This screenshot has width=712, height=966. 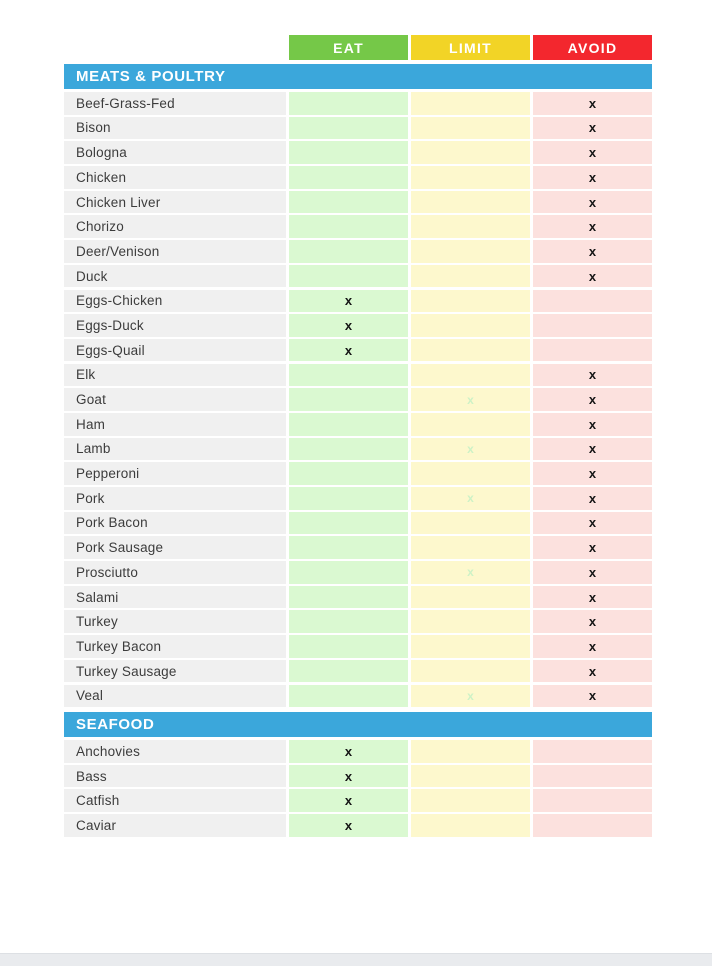 What do you see at coordinates (358, 227) in the screenshot?
I see `table-row: Chorizo x` at bounding box center [358, 227].